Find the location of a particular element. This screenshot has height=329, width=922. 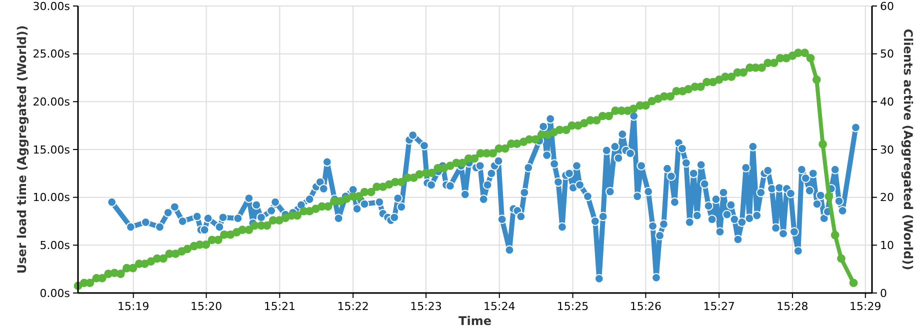

y-tick-label: 0.00s is located at coordinates (55, 293).